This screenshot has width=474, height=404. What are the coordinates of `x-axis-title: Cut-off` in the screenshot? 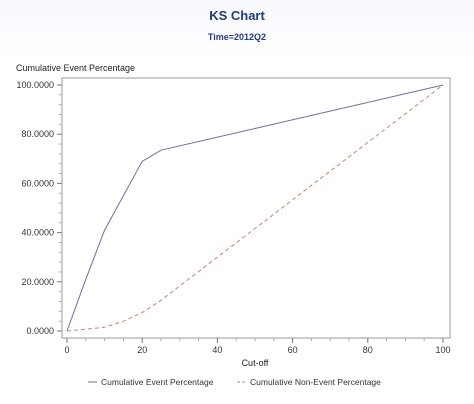 It's located at (255, 363).